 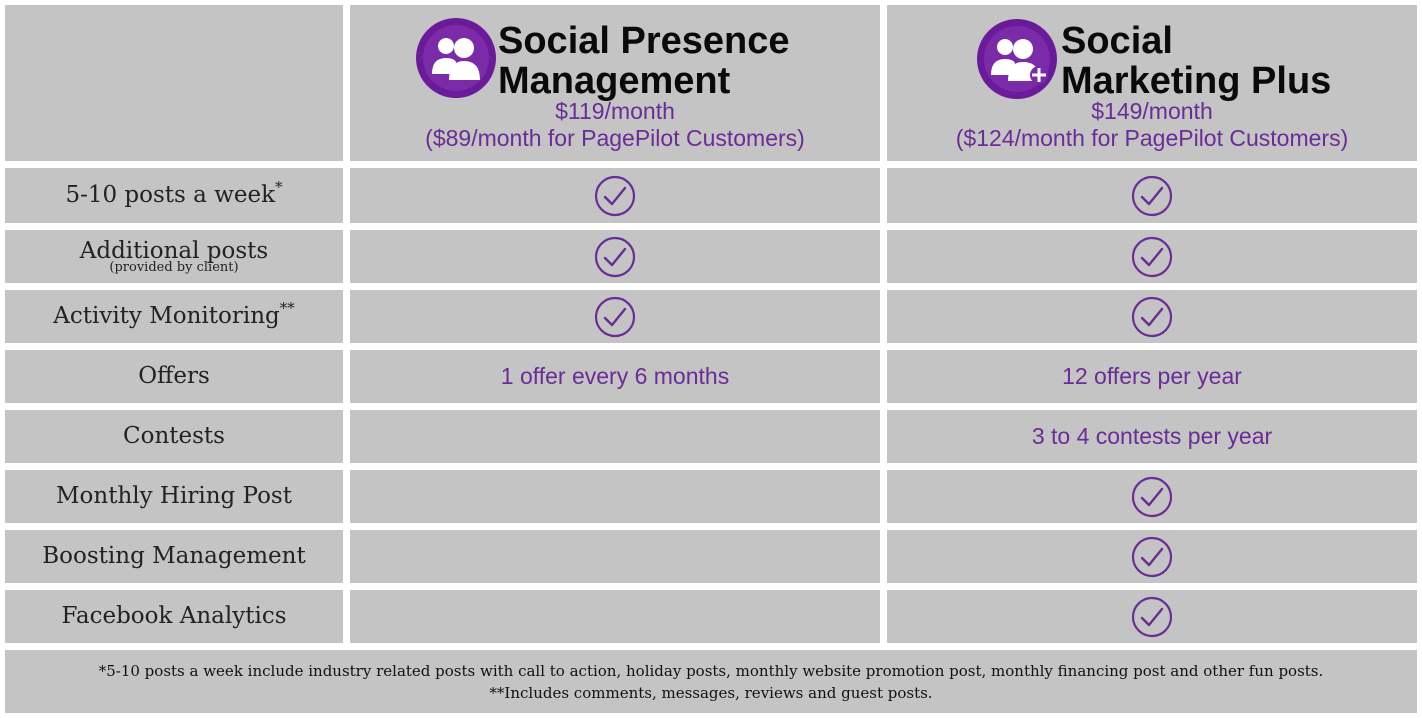 I want to click on feature-label-boosting-management: Boosting Management, so click(x=174, y=556).